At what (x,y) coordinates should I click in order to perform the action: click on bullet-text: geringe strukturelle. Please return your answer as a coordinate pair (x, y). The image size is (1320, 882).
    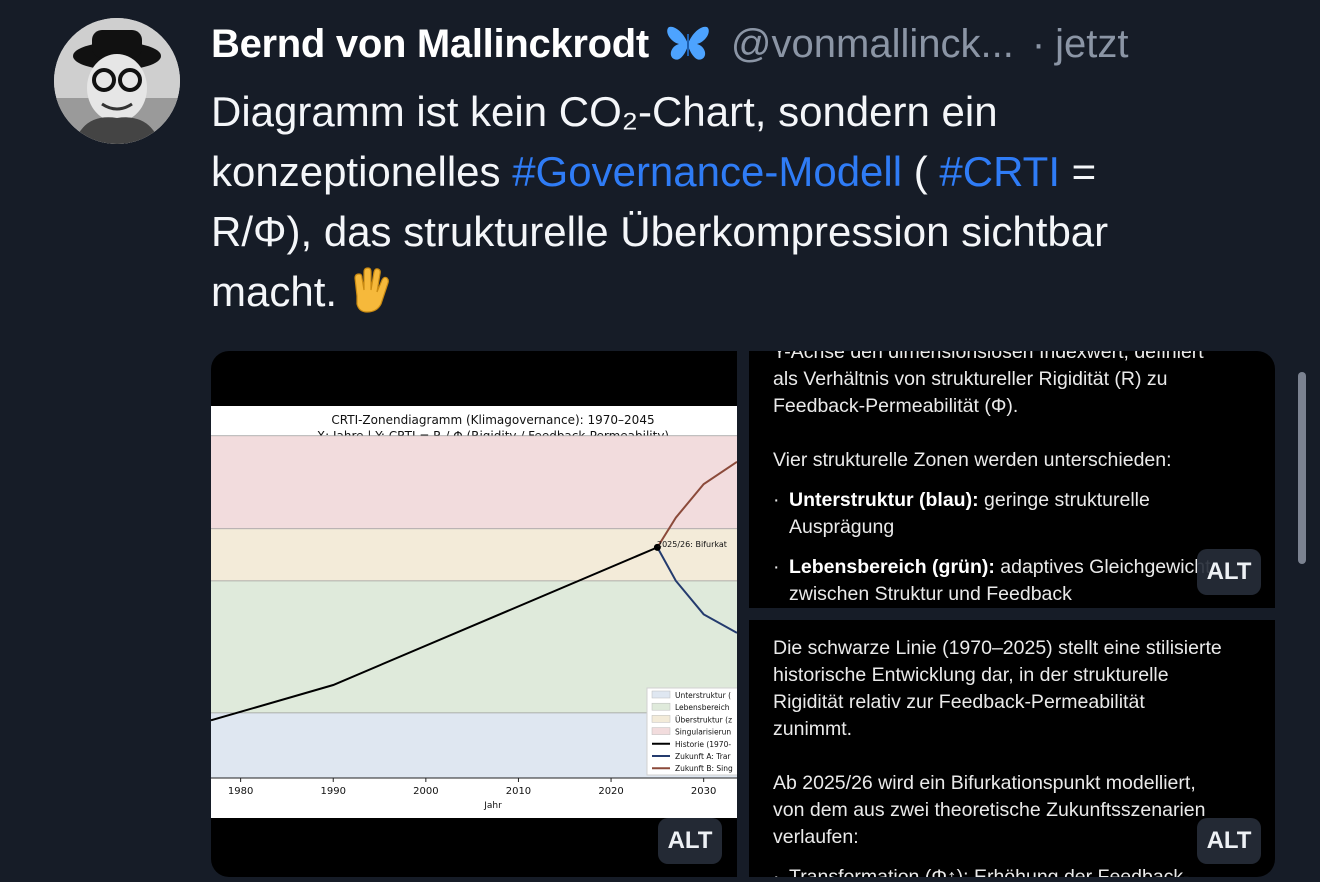
    Looking at the image, I should click on (1064, 500).